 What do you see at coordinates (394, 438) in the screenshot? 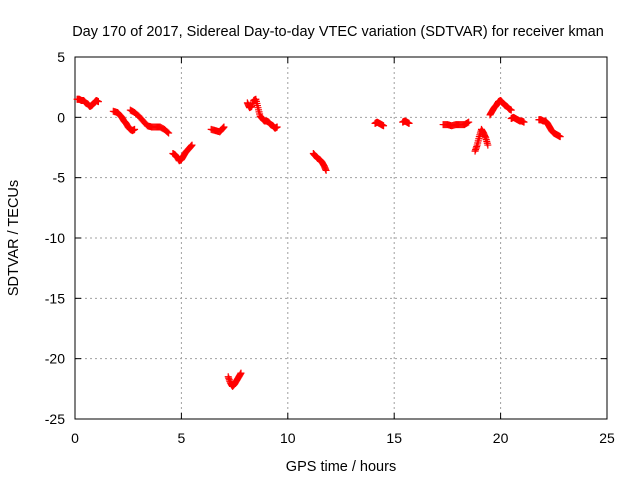
I see `x-tick-label: 15` at bounding box center [394, 438].